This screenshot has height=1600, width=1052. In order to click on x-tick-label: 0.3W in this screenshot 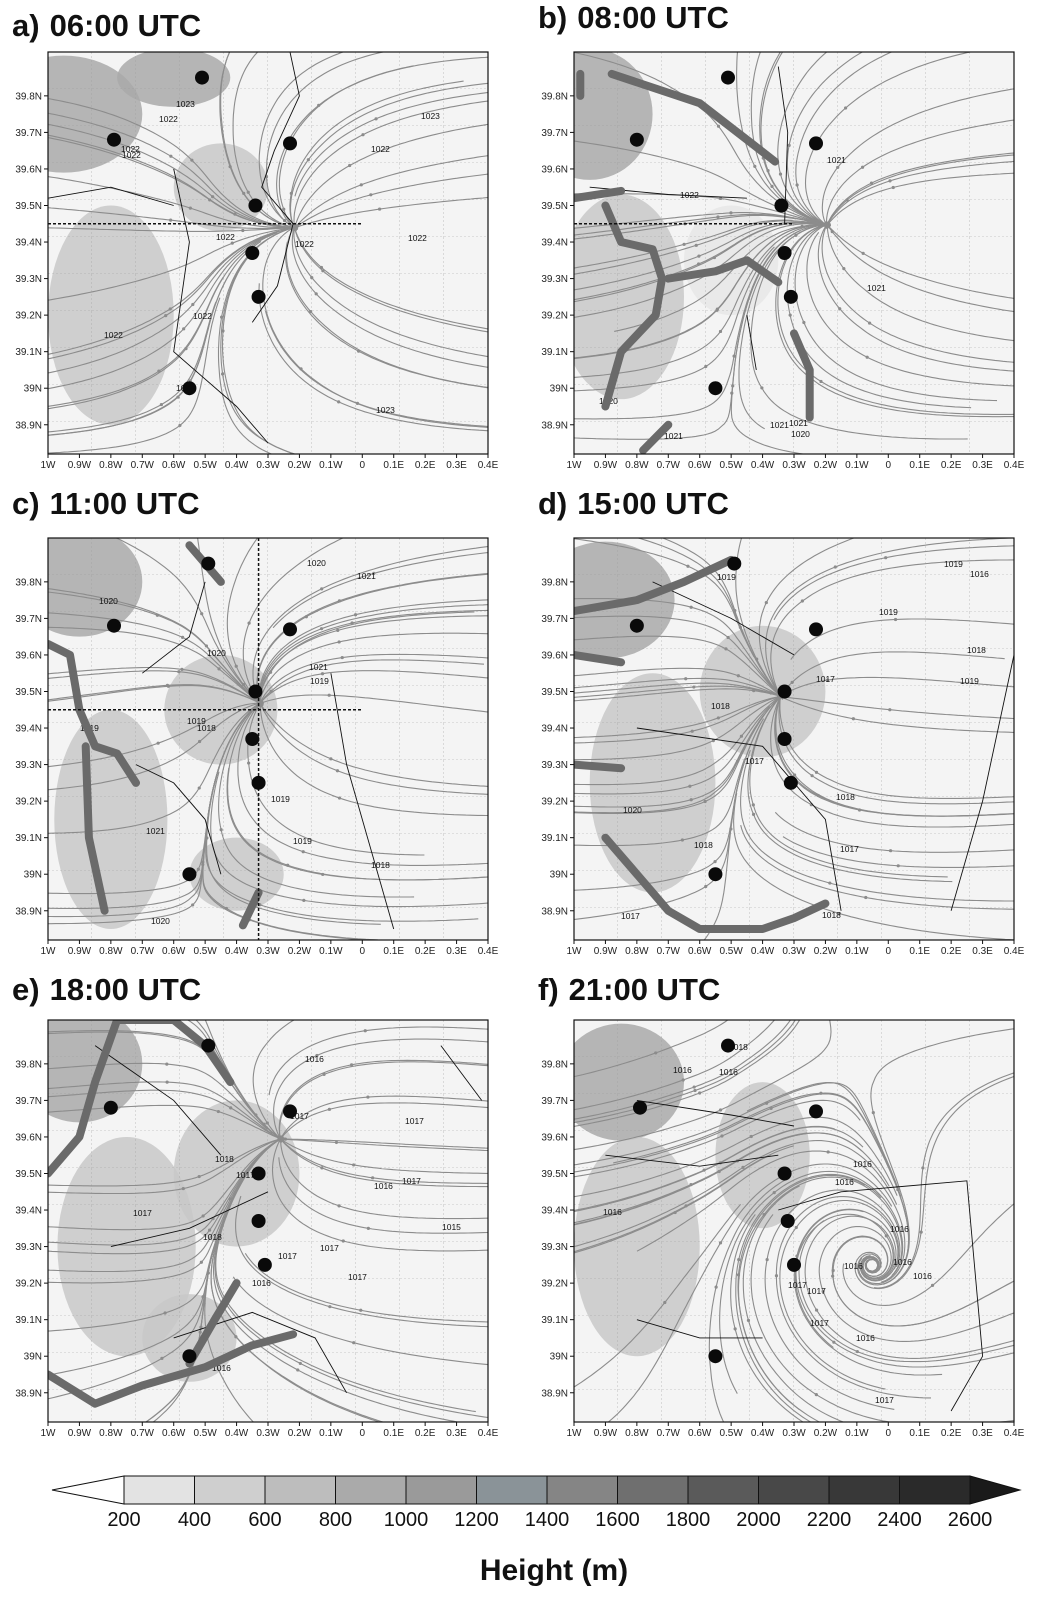, I will do `click(268, 951)`.